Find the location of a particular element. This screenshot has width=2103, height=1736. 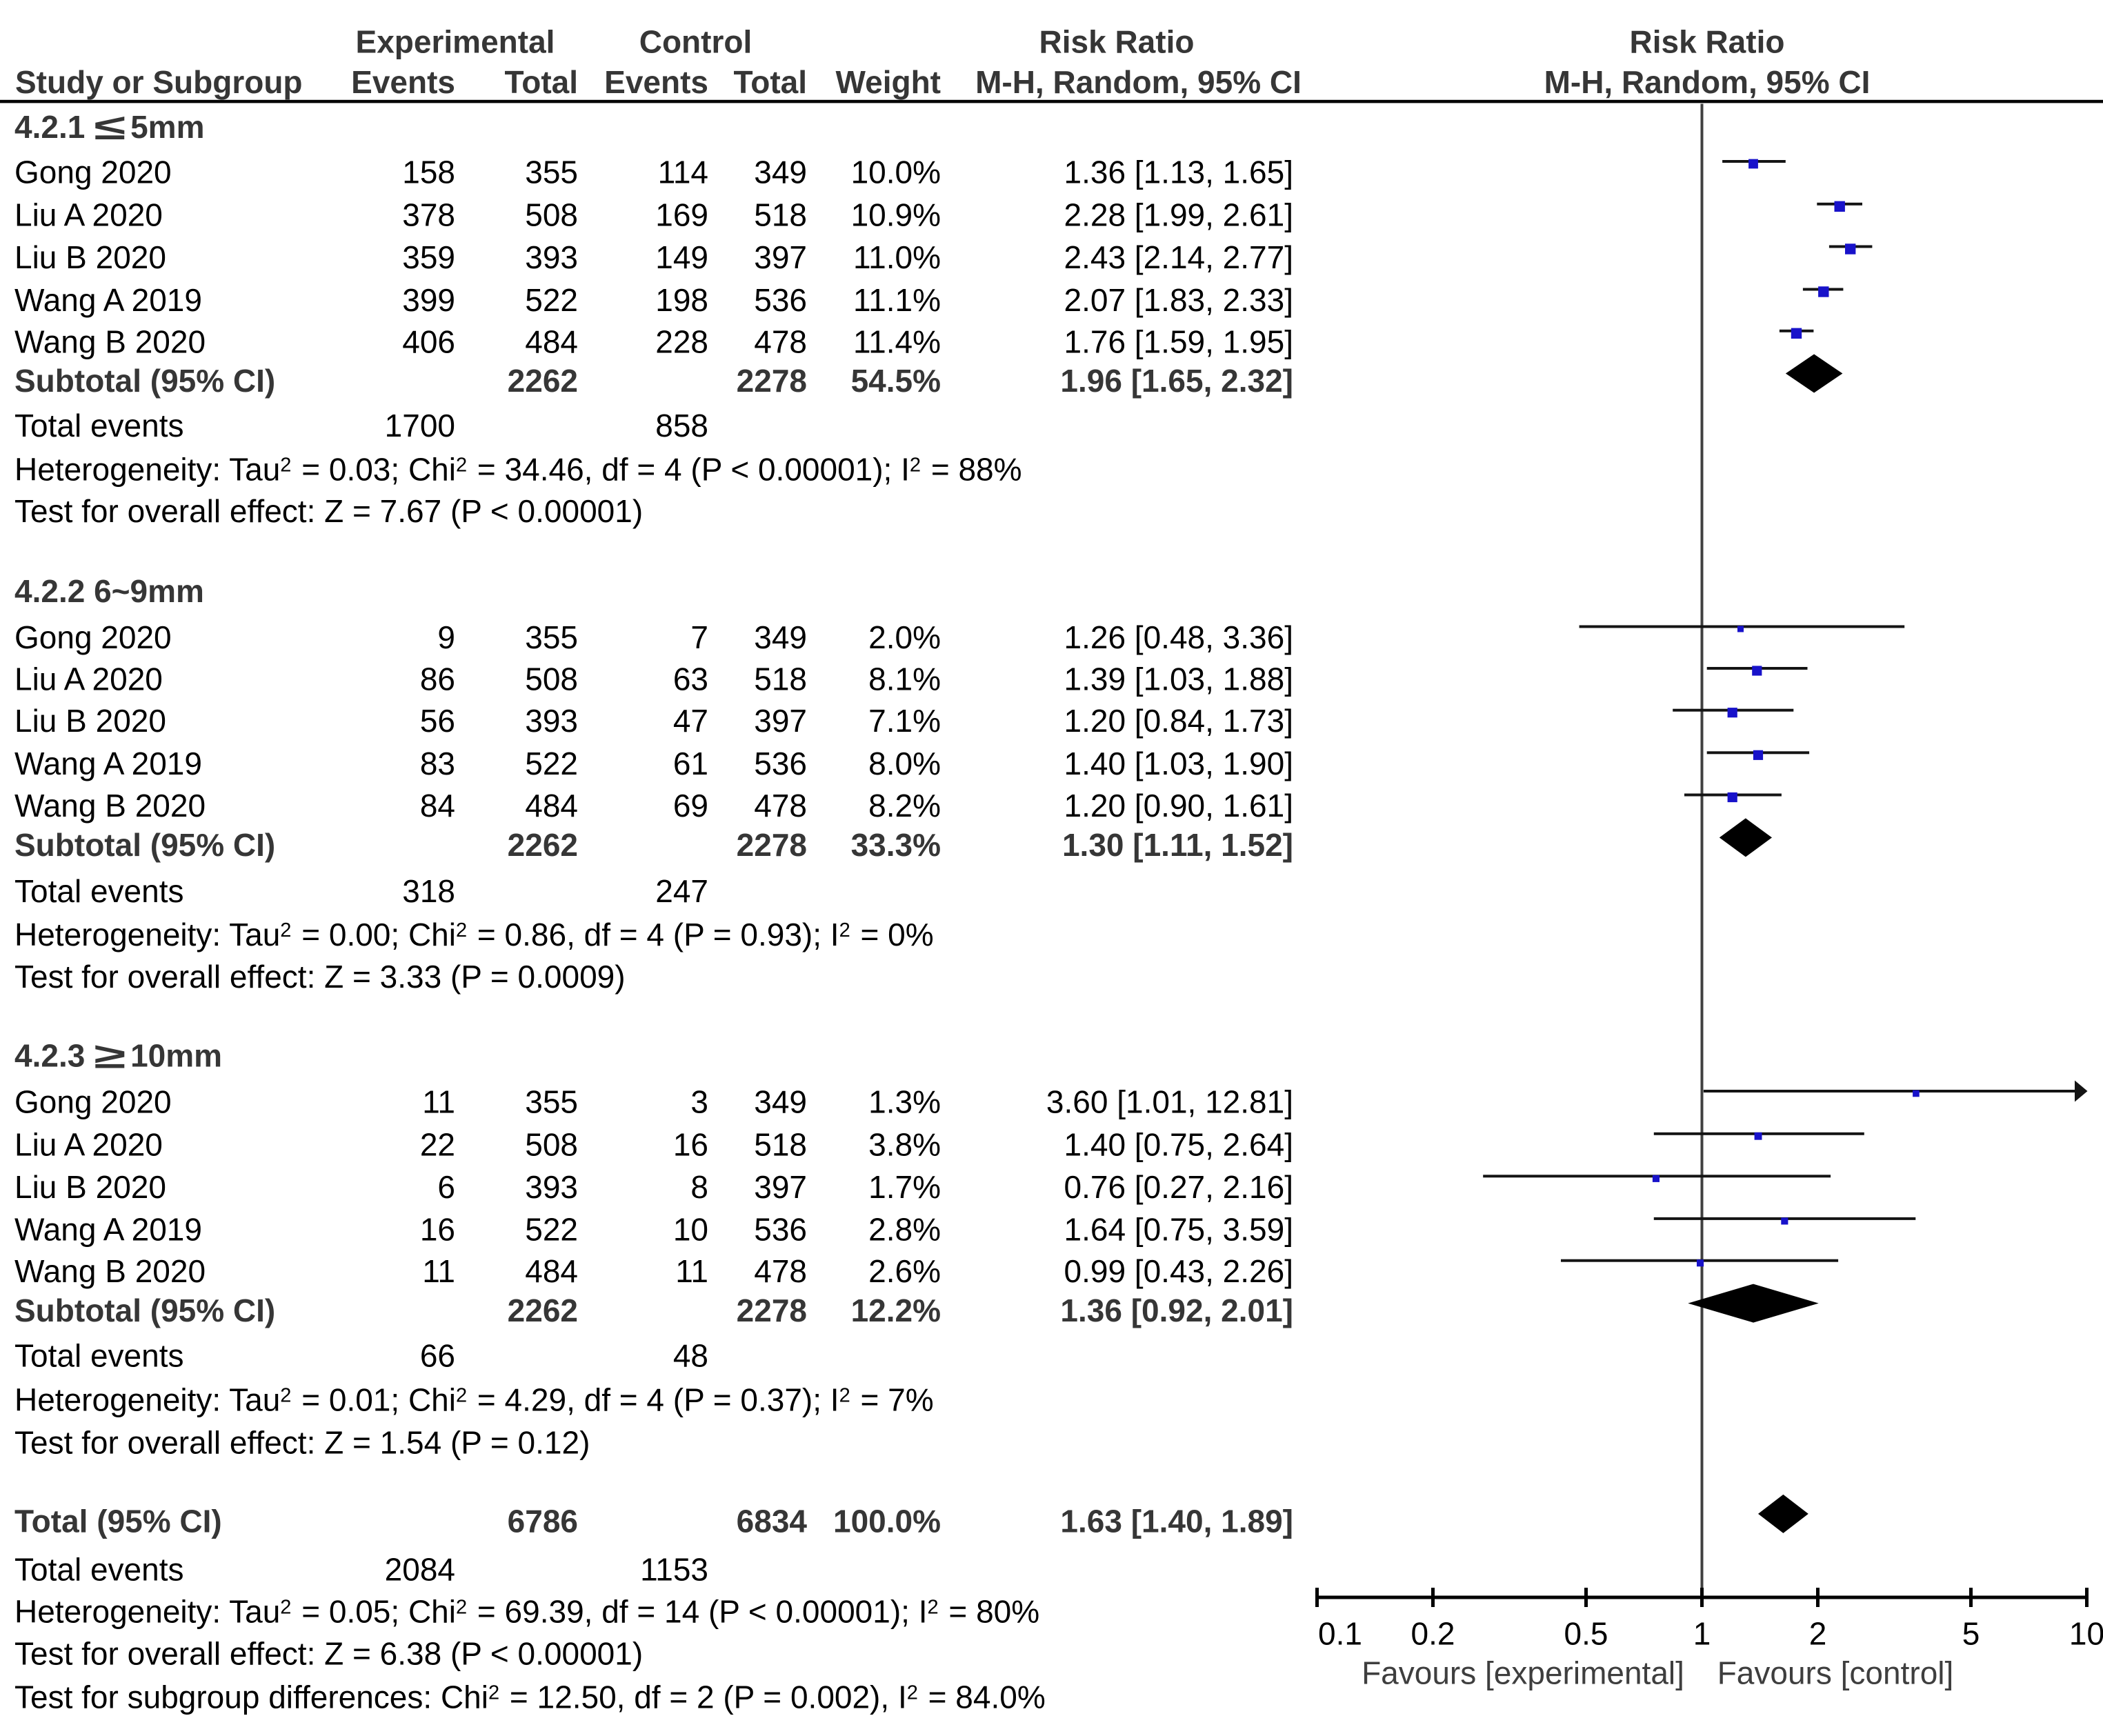

svg-text: 3 is located at coordinates (699, 1102).